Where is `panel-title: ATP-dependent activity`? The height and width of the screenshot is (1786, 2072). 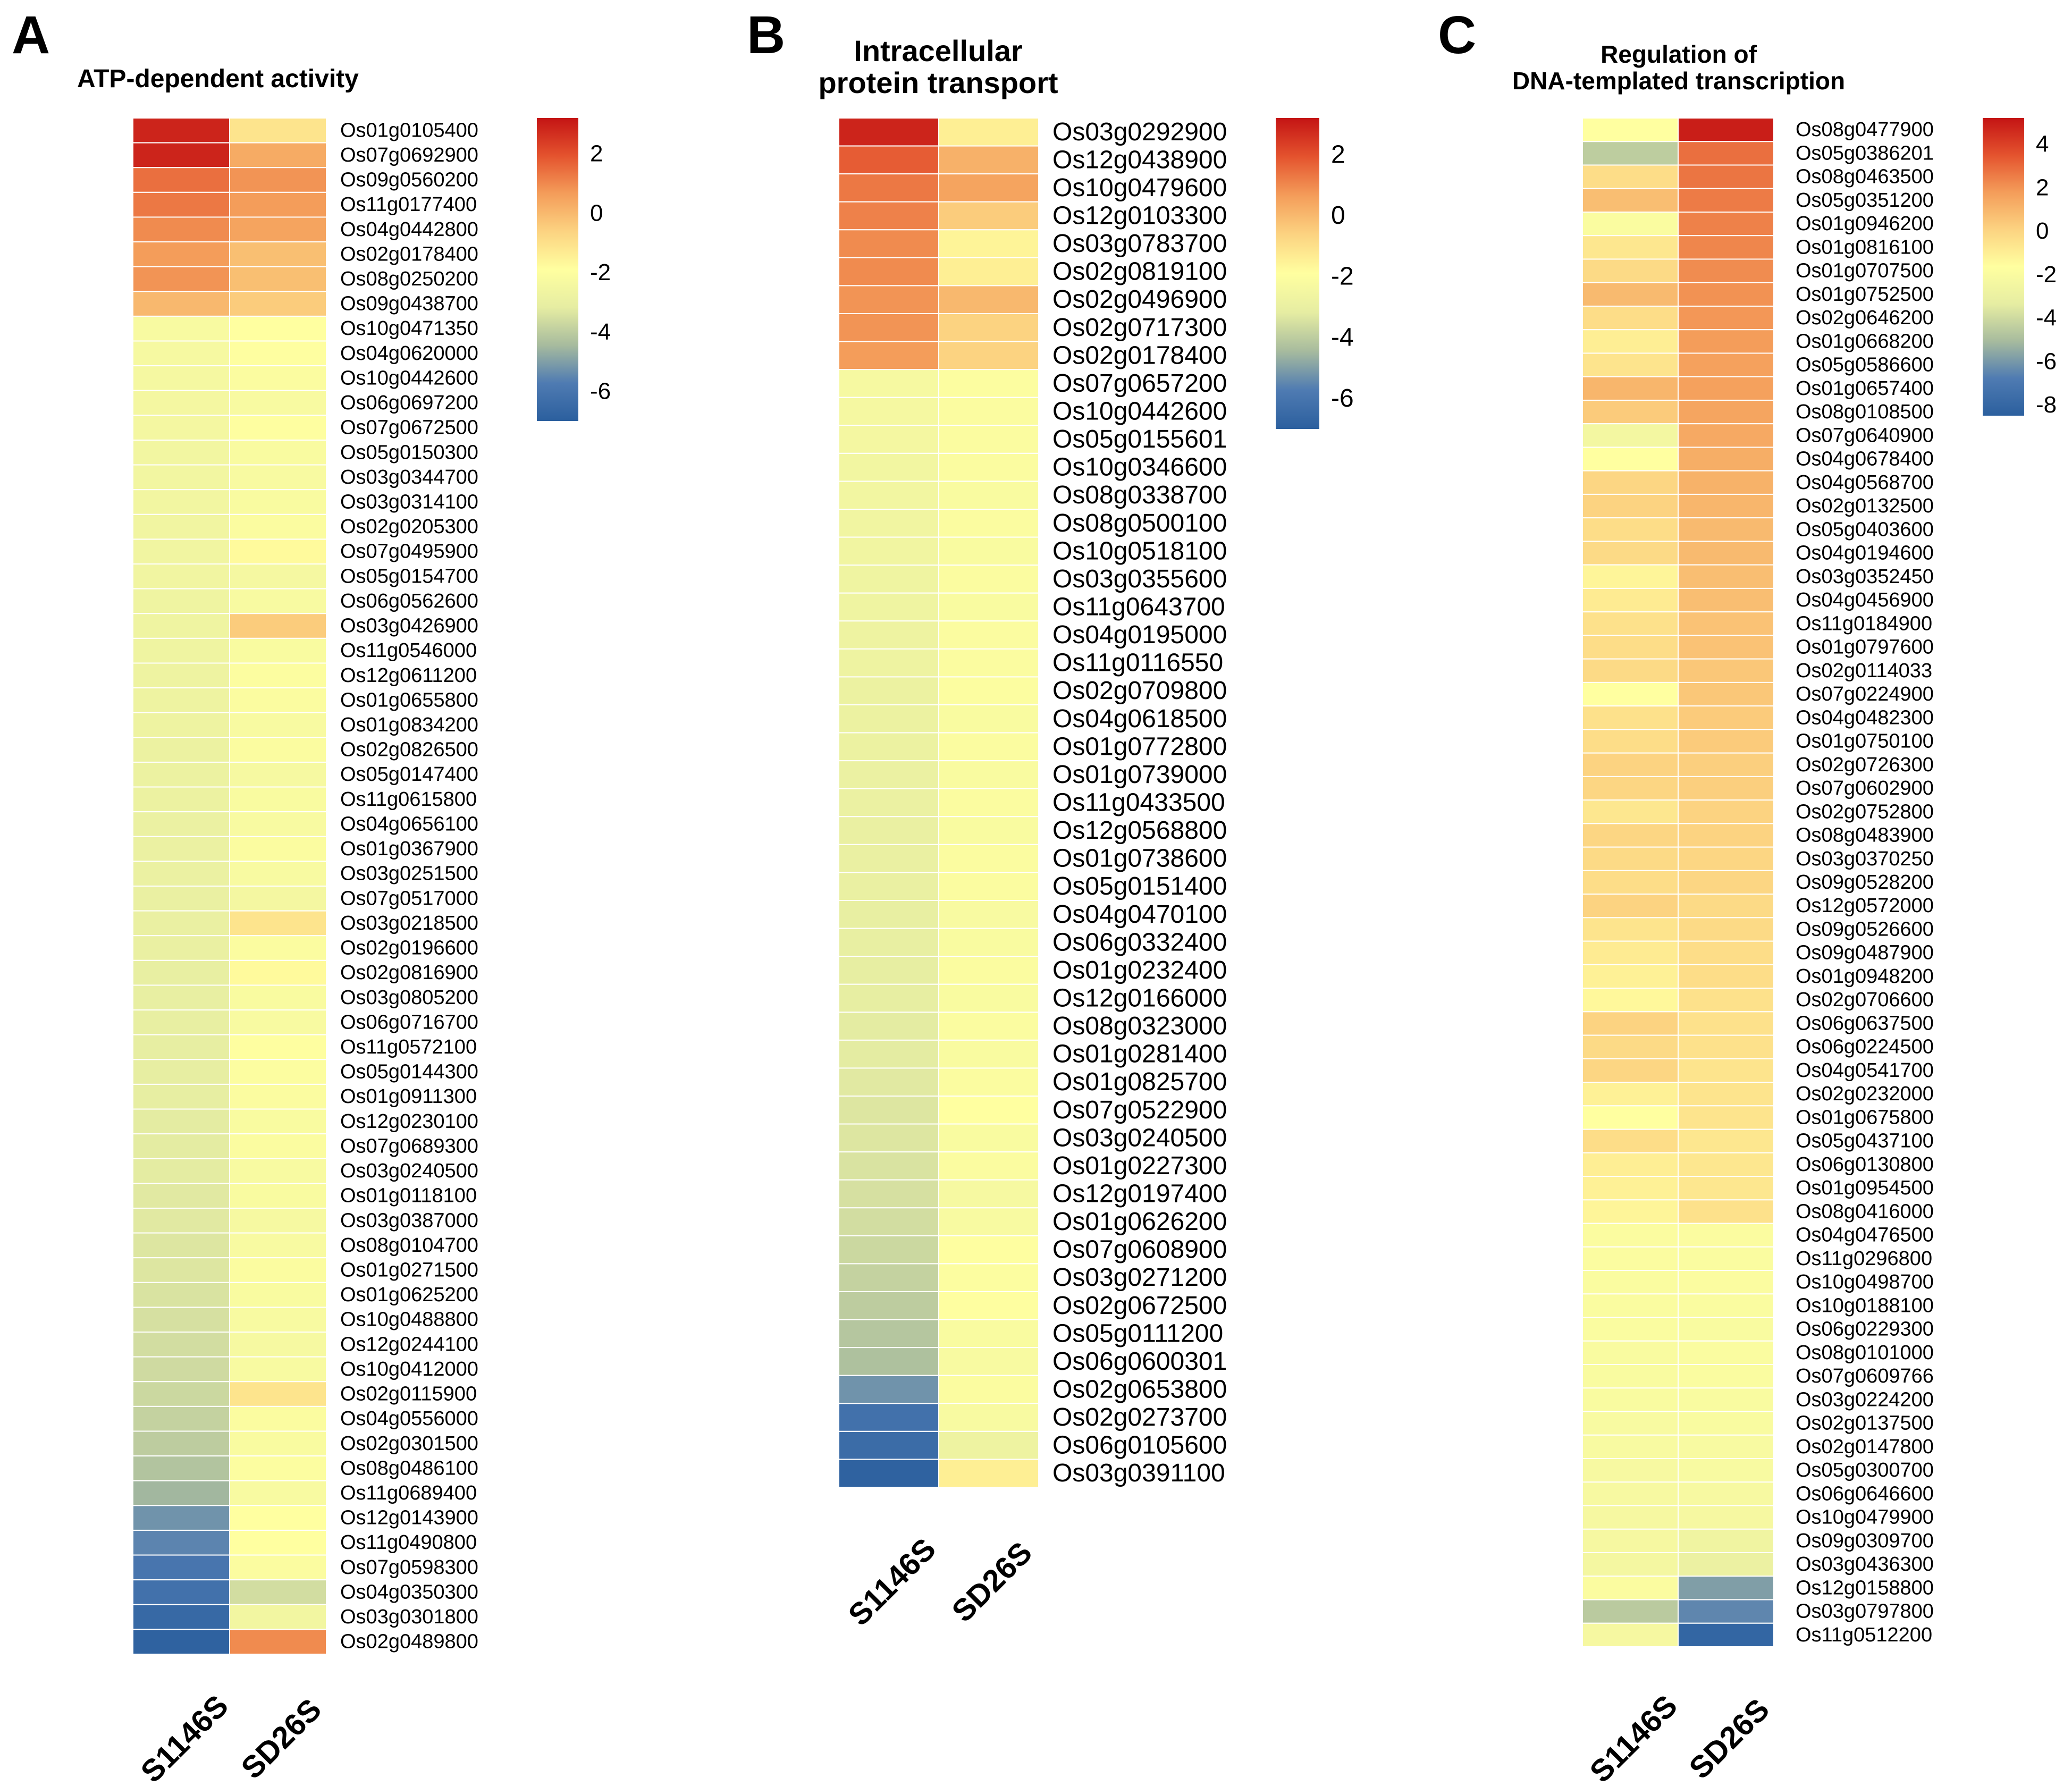
panel-title: ATP-dependent activity is located at coordinates (218, 79).